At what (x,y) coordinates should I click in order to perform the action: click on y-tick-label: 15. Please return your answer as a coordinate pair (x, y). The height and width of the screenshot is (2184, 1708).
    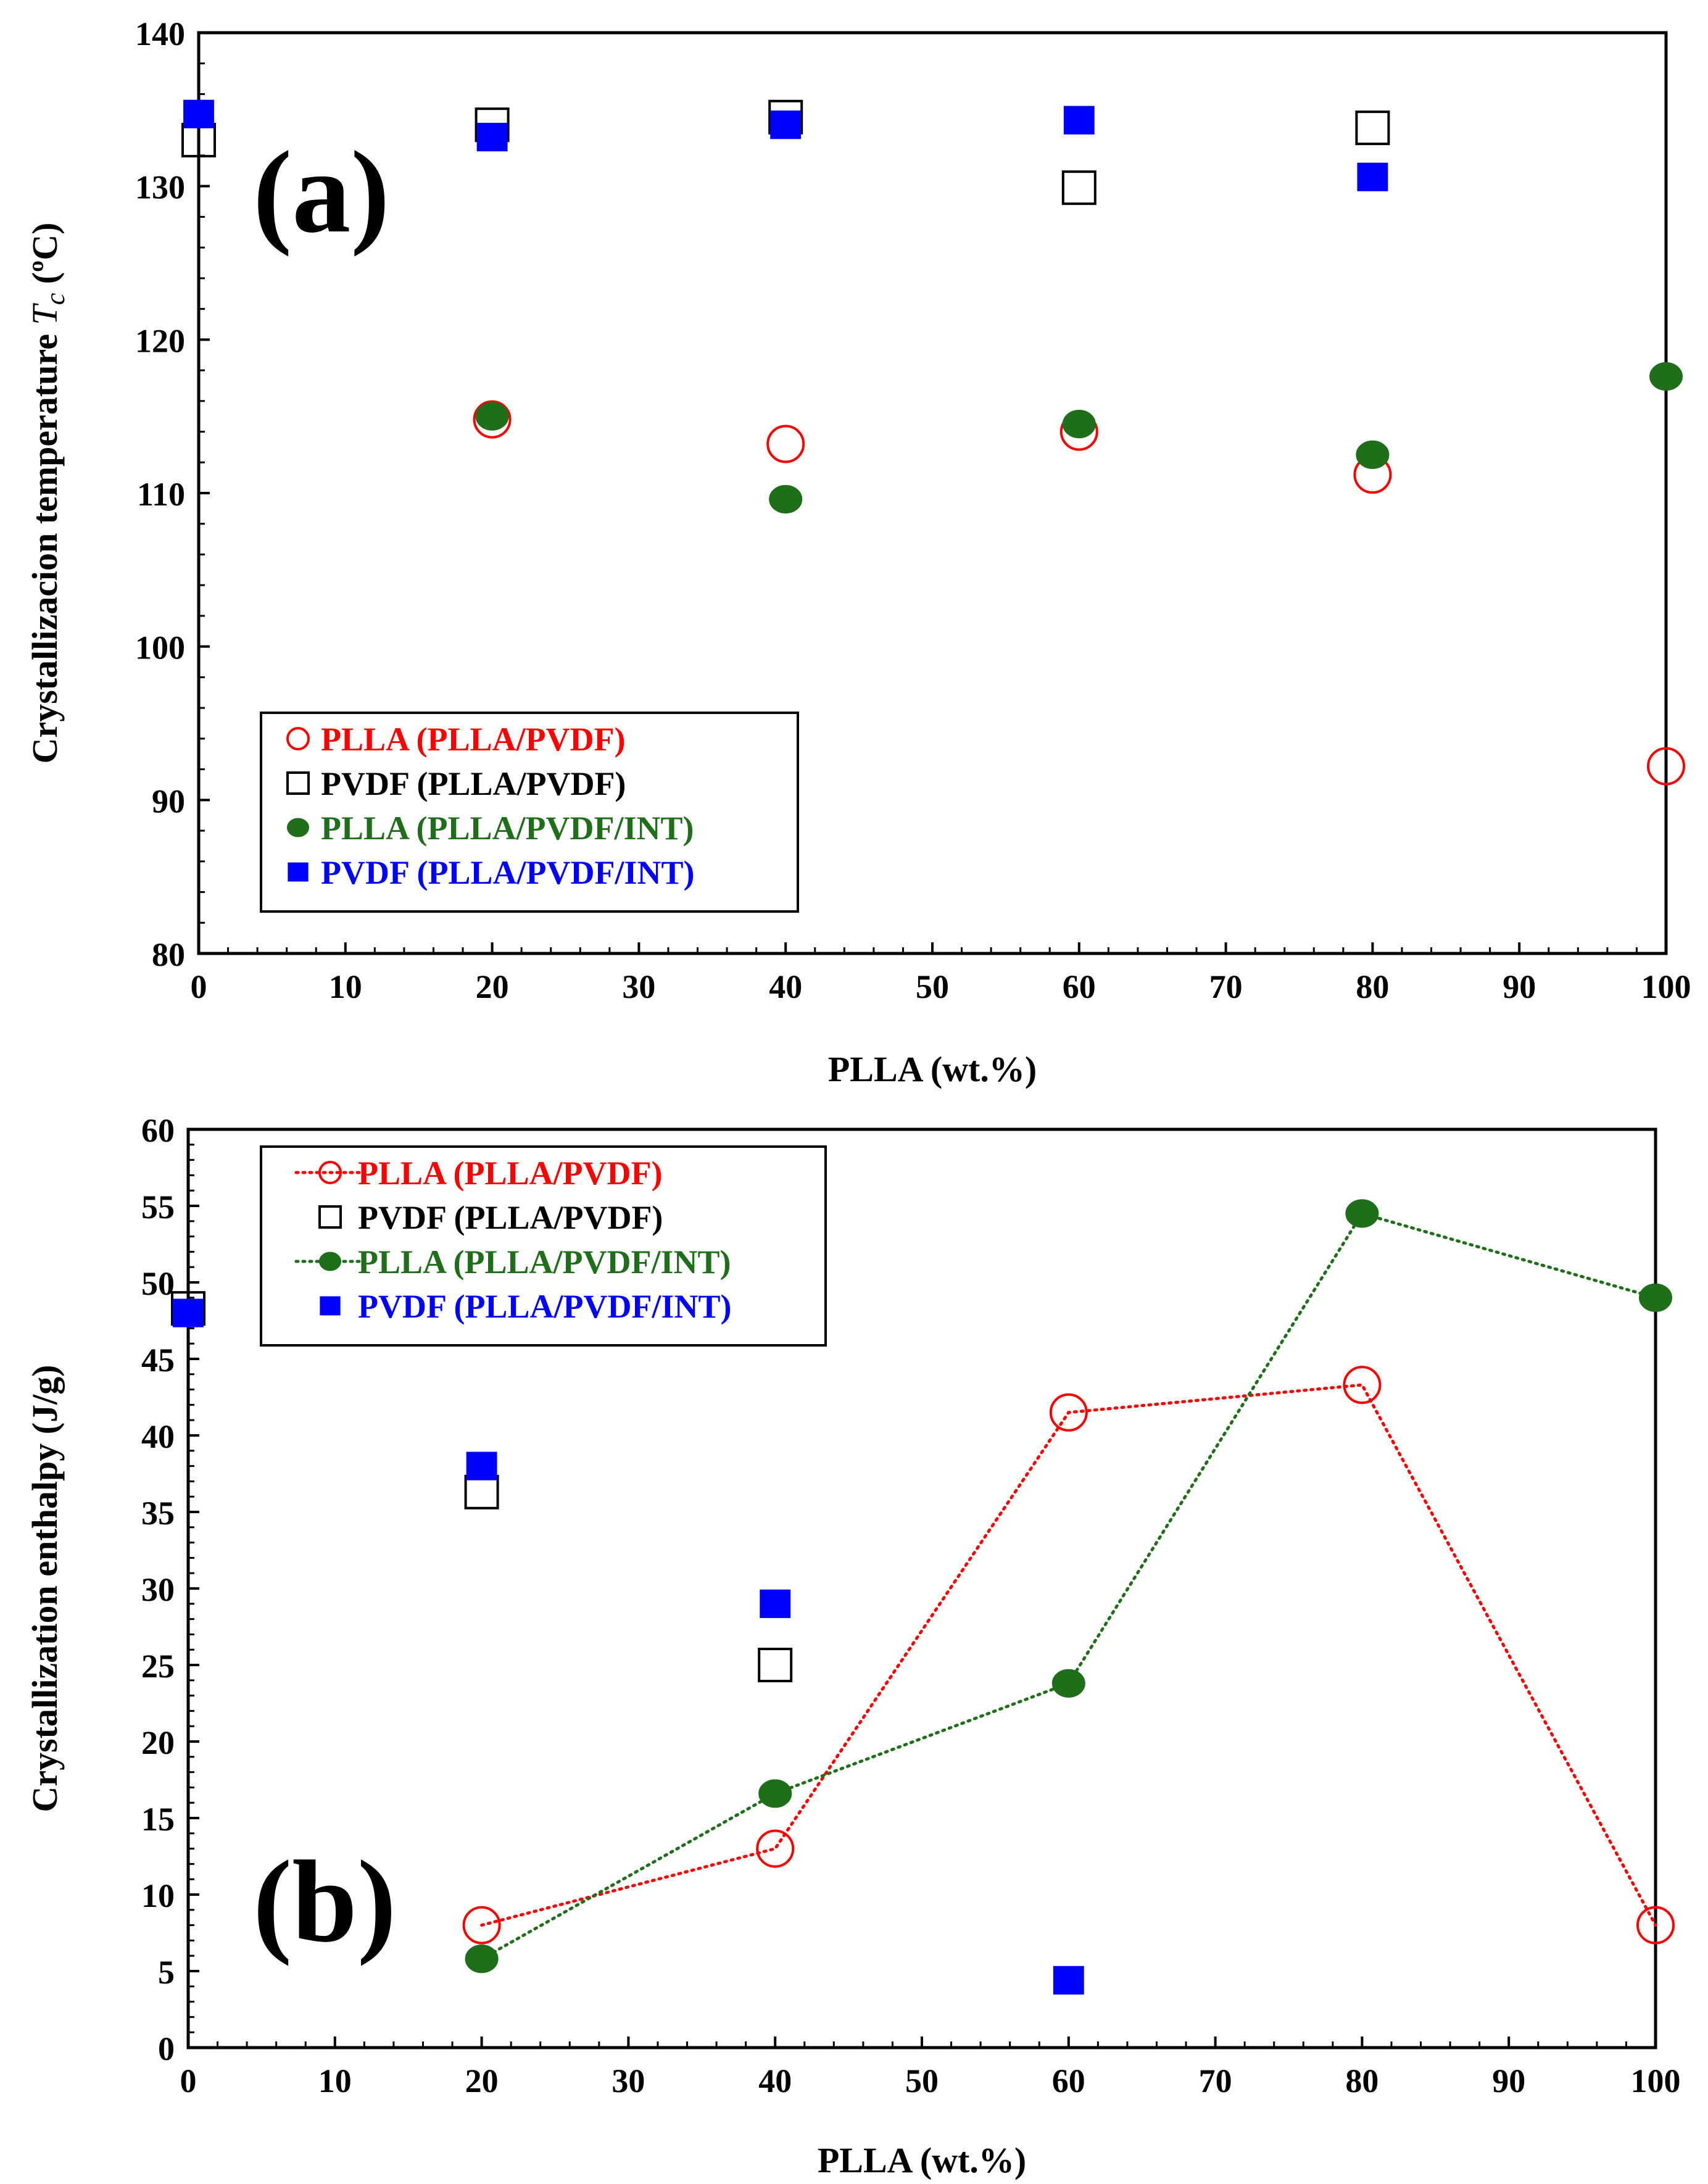
    Looking at the image, I should click on (158, 1819).